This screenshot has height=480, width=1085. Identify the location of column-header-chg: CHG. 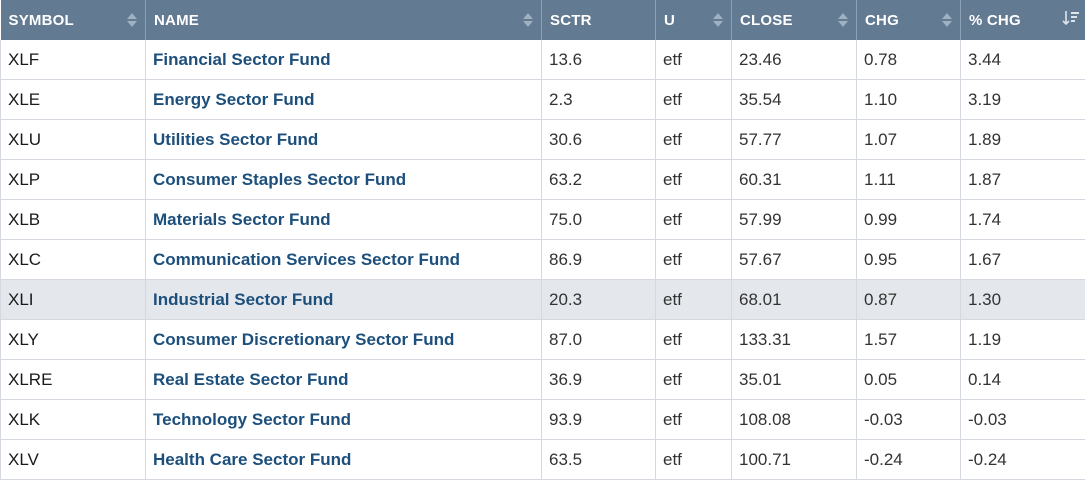
(909, 20).